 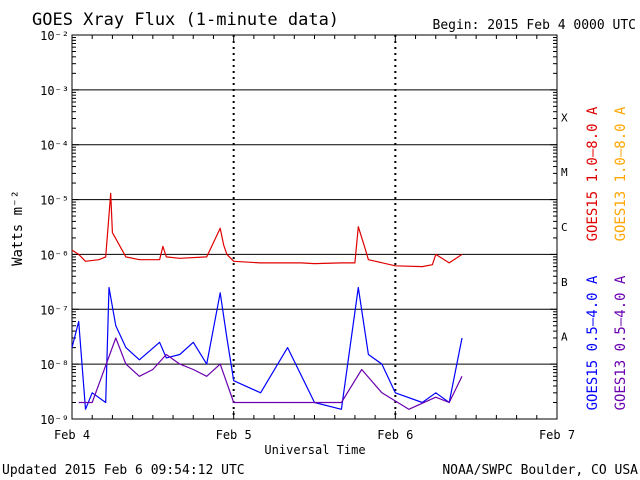 I want to click on flare-class-label: A, so click(x=564, y=337).